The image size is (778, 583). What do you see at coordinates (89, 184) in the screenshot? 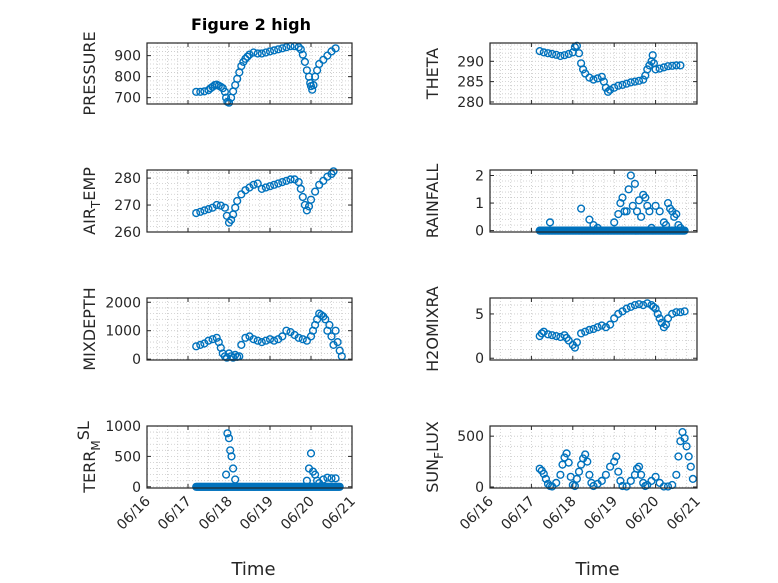
I see `y-axis-label-rest: EMP` at bounding box center [89, 184].